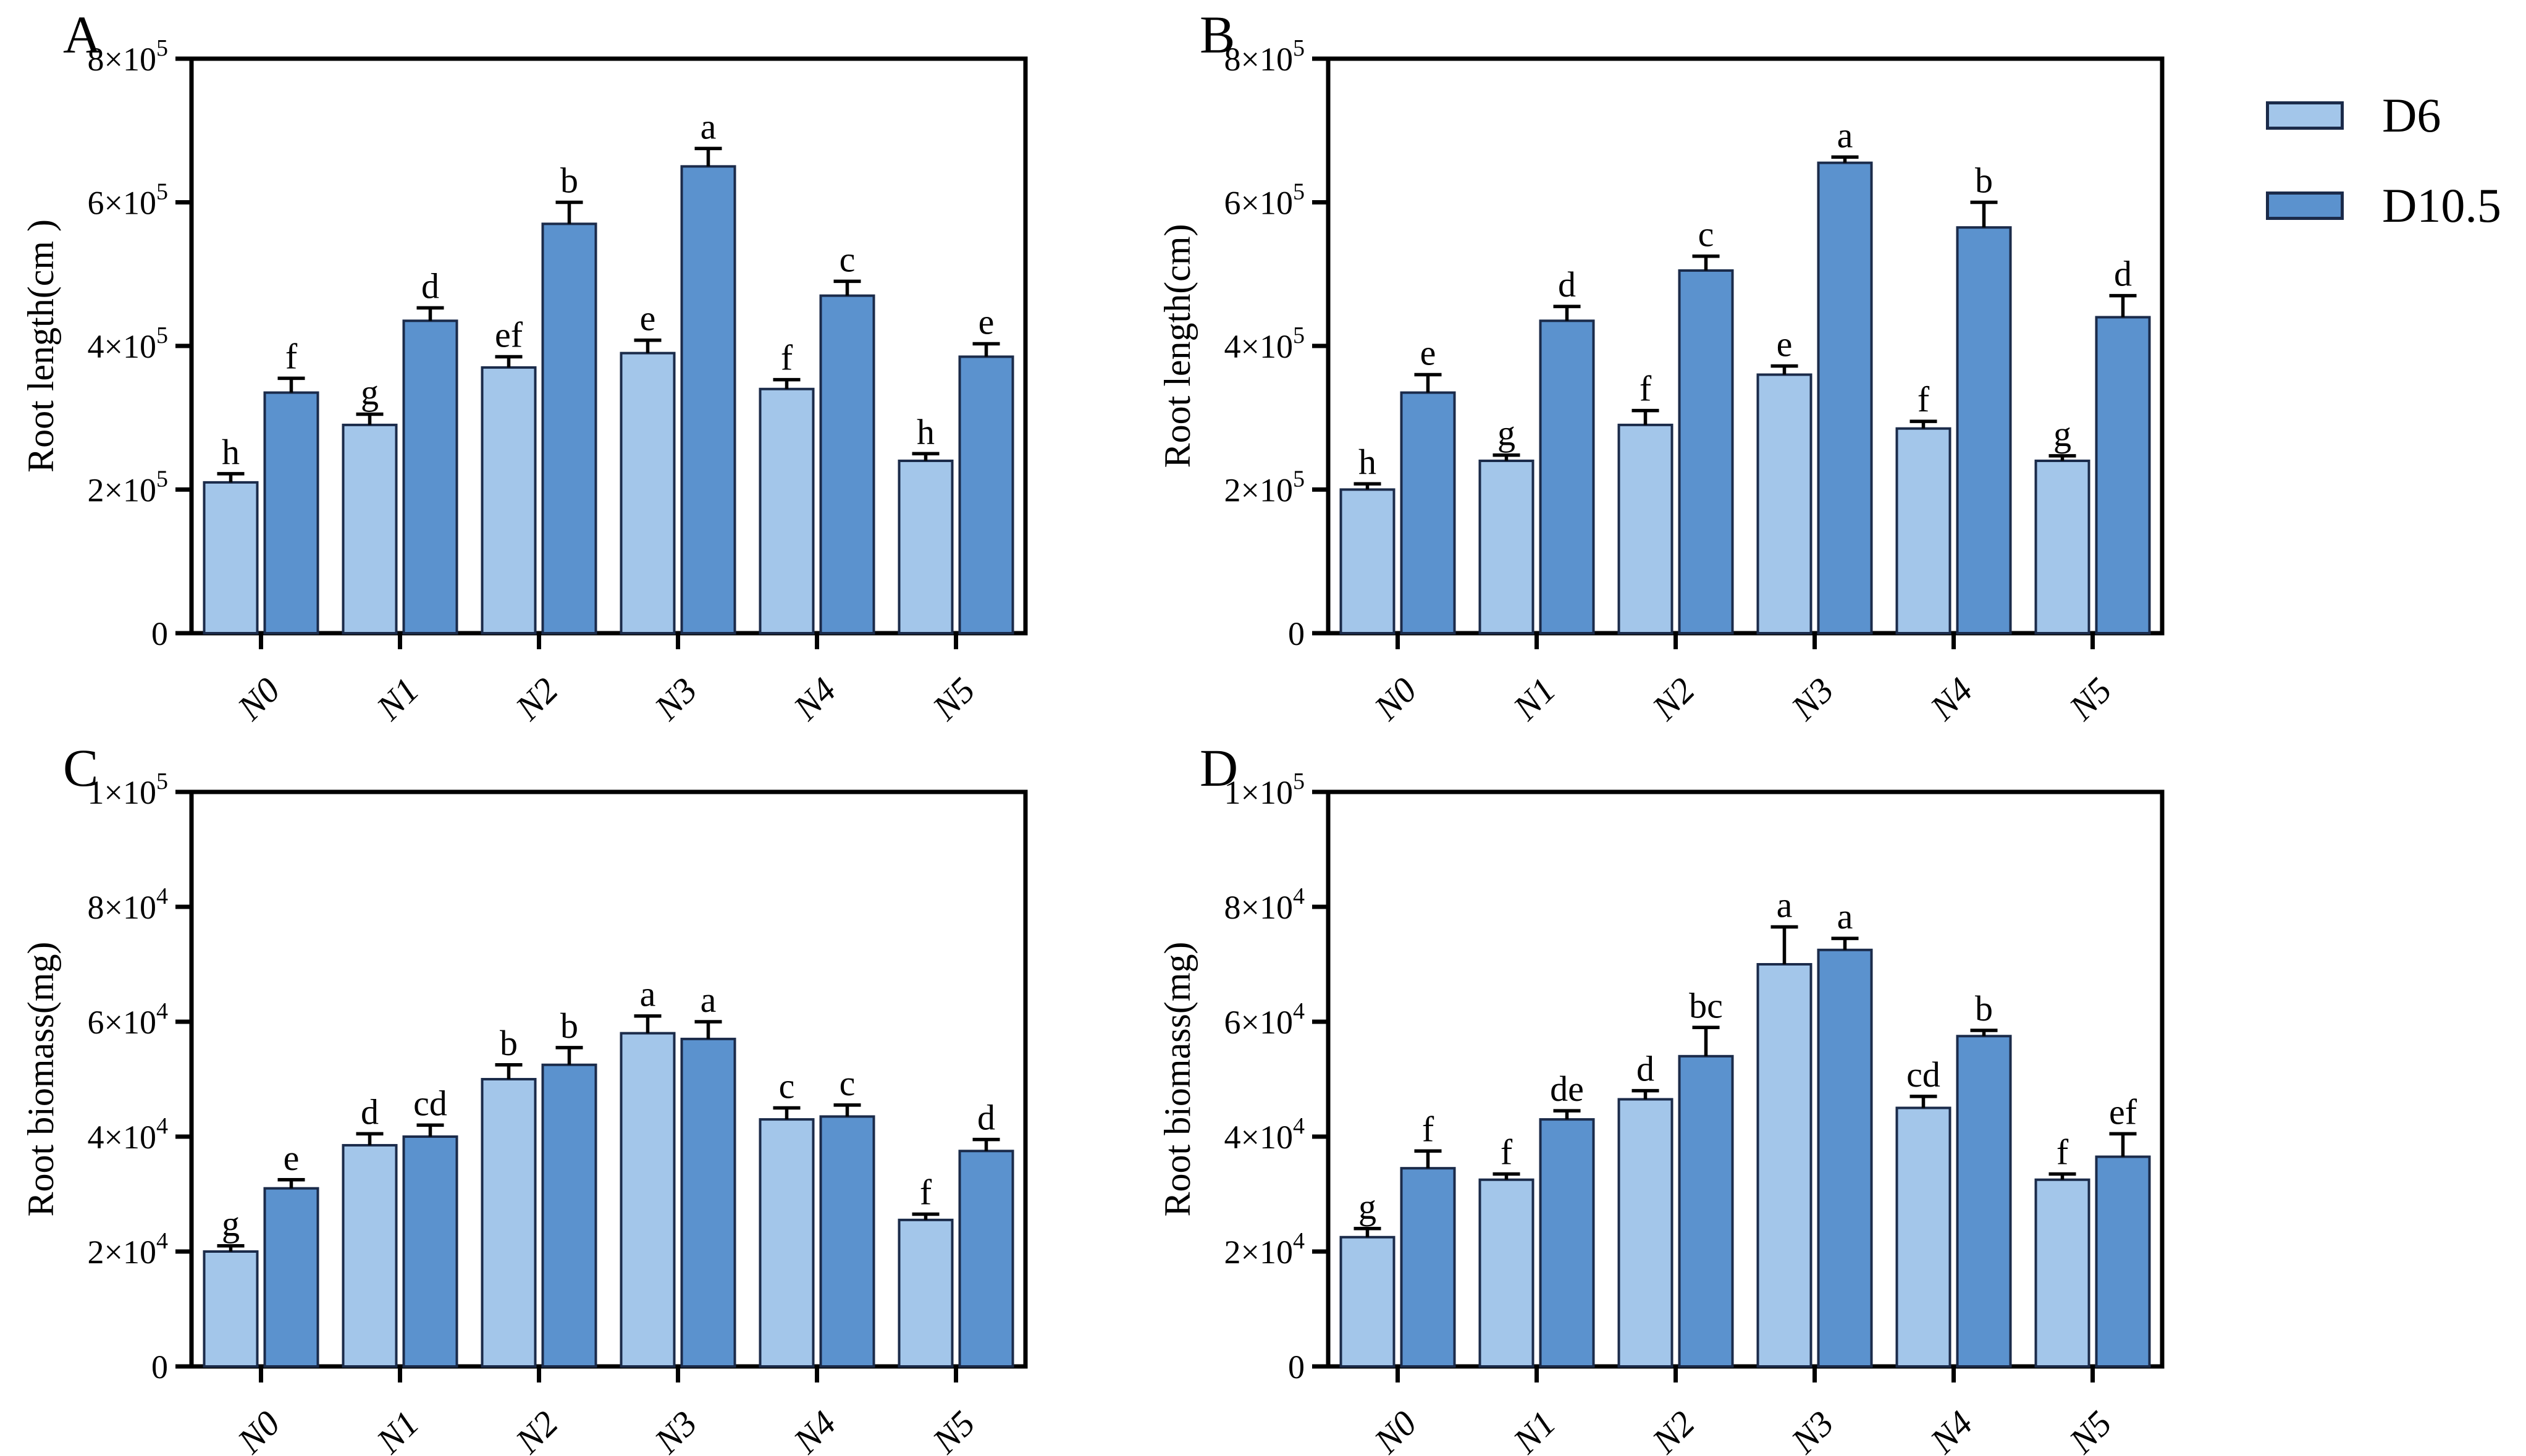 The width and height of the screenshot is (2526, 1456). What do you see at coordinates (2411, 115) in the screenshot?
I see `legend-label-d6: D6` at bounding box center [2411, 115].